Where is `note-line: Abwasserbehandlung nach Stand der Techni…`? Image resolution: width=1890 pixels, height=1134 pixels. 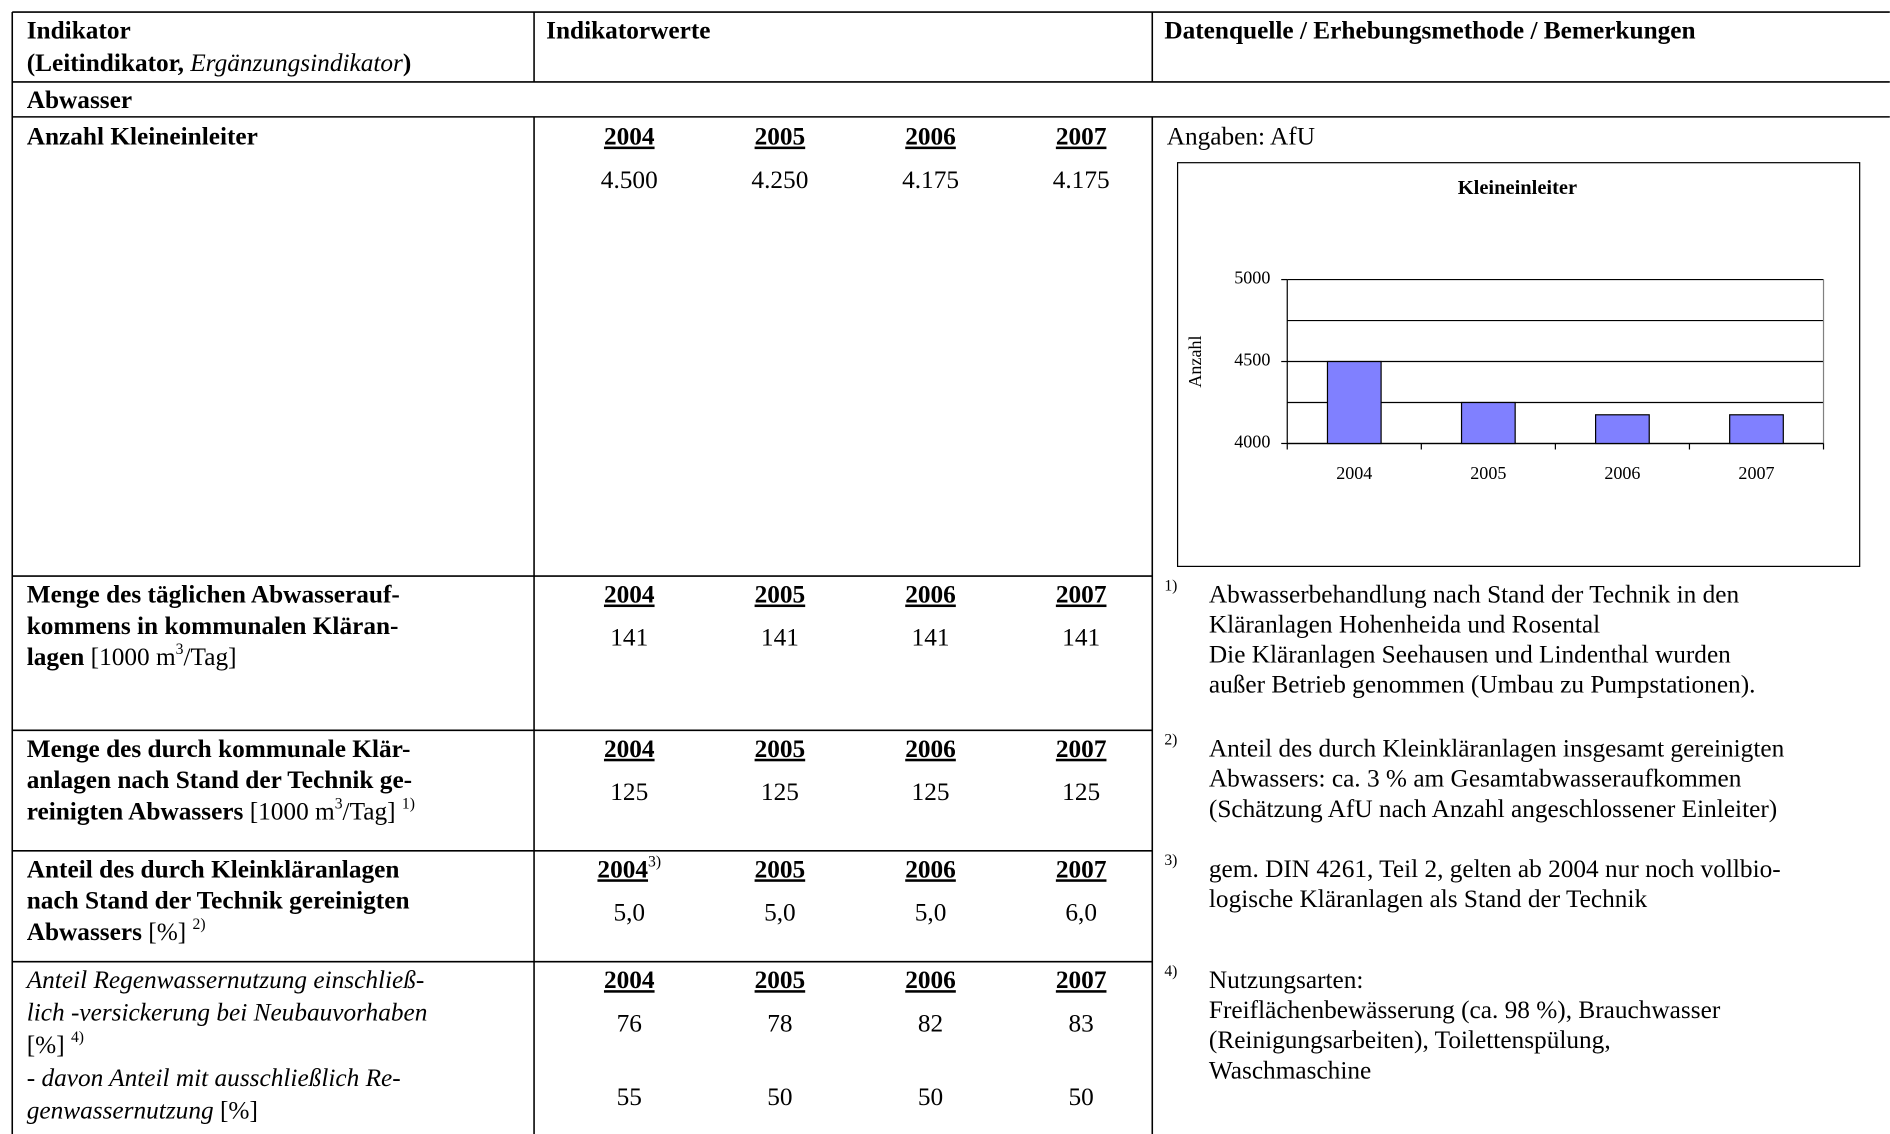
note-line: Abwasserbehandlung nach Stand der Techni… is located at coordinates (1474, 594).